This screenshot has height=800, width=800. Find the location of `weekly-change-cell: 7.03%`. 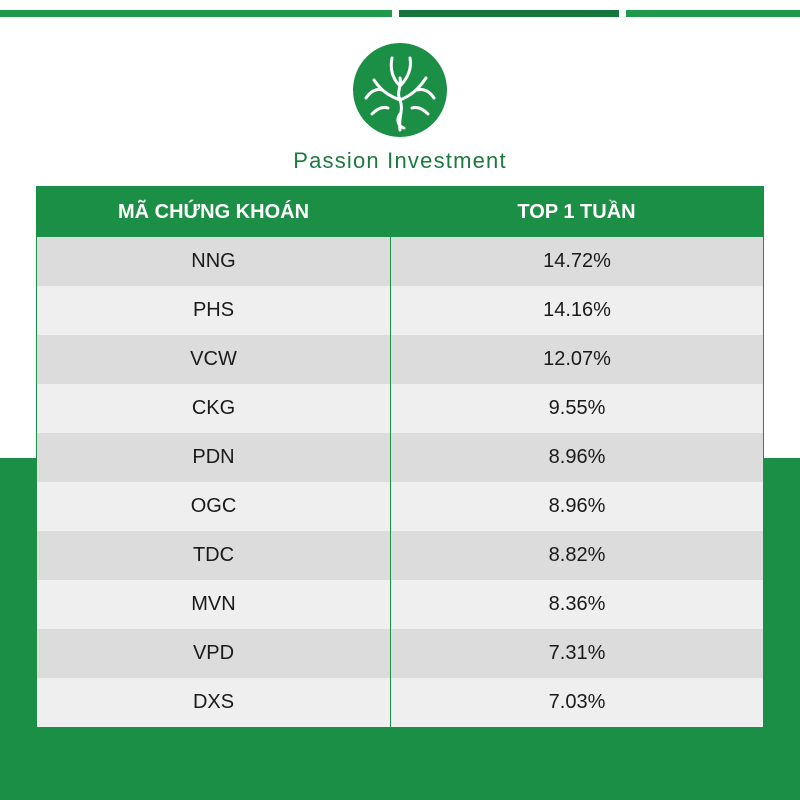

weekly-change-cell: 7.03% is located at coordinates (576, 702).